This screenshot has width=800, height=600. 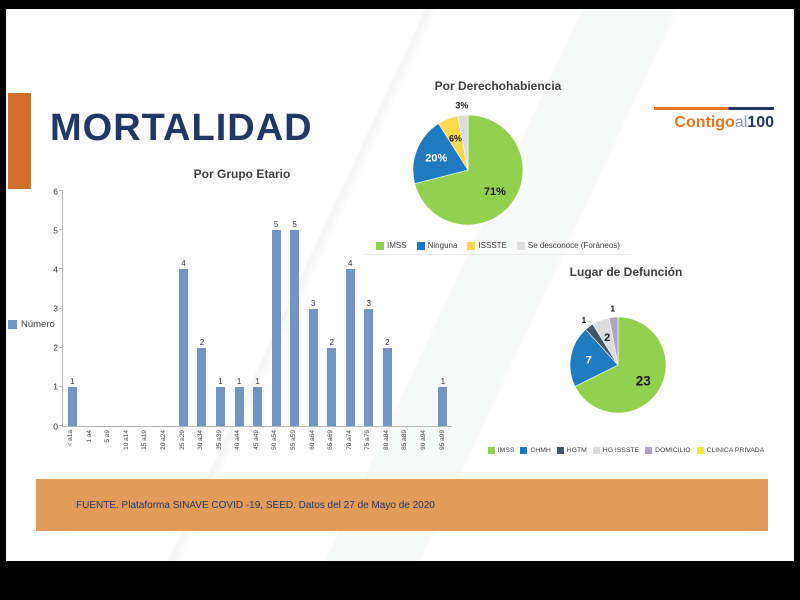 I want to click on pie-value-label: 23, so click(x=644, y=380).